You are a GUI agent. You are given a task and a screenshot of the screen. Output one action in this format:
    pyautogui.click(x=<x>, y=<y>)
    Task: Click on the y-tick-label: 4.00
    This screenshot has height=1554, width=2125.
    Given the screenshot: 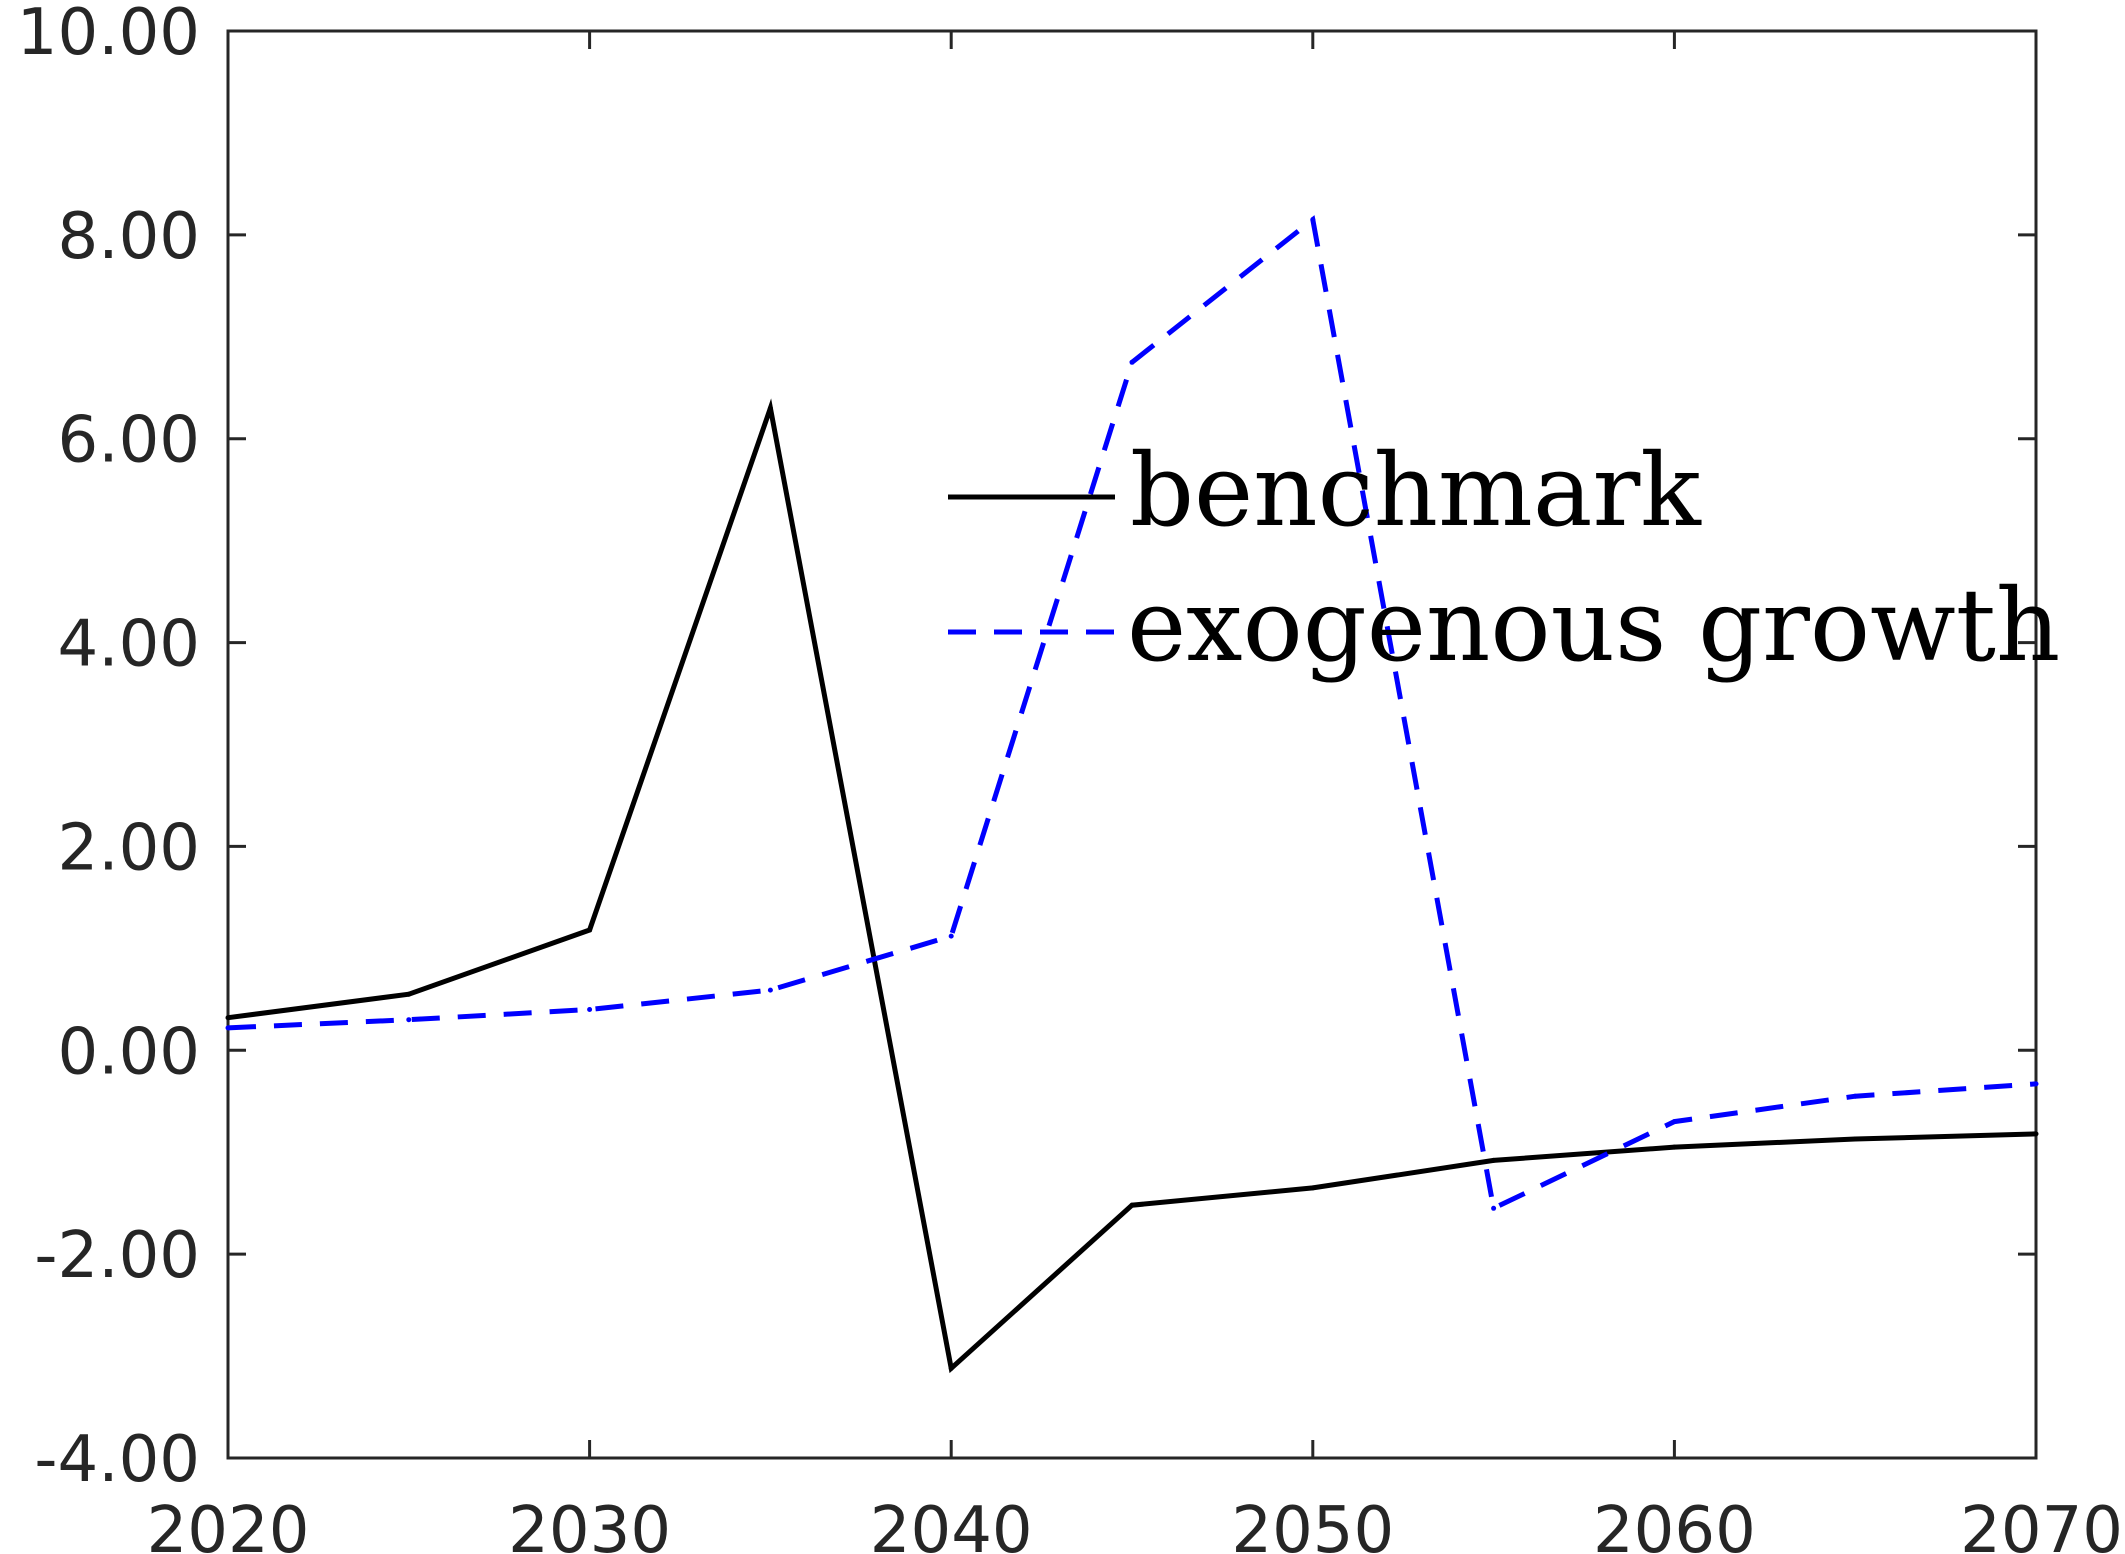 What is the action you would take?
    pyautogui.click(x=129, y=645)
    